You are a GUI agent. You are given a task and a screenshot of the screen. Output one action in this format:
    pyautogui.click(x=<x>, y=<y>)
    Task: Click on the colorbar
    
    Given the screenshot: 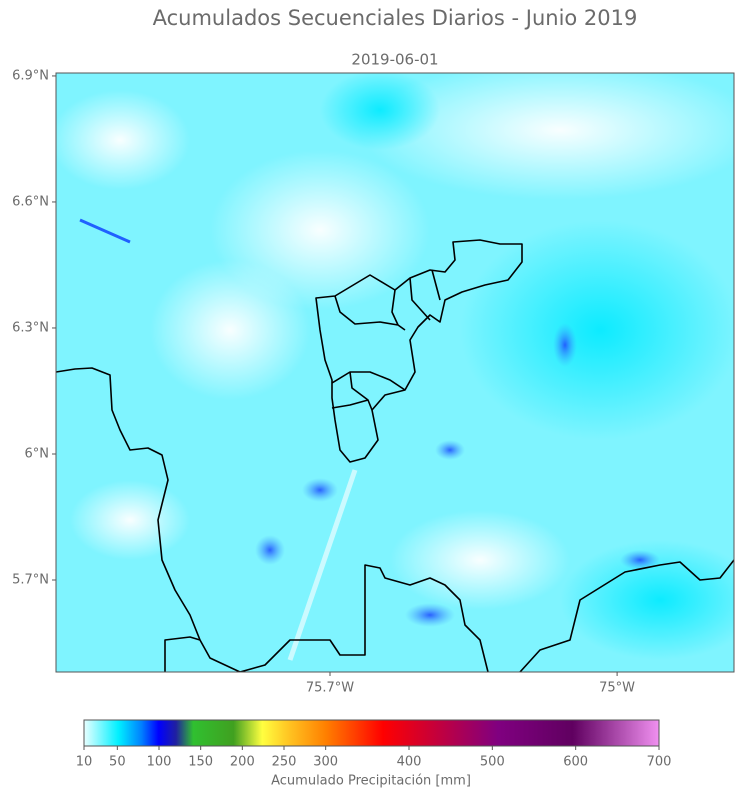 What is the action you would take?
    pyautogui.click(x=371, y=733)
    